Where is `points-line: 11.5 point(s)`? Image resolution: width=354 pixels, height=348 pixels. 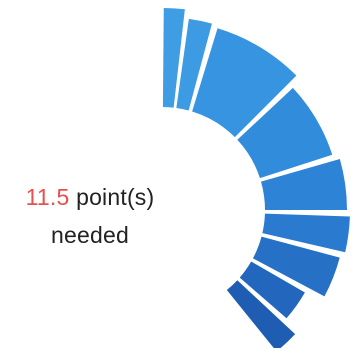 points-line: 11.5 point(s) is located at coordinates (90, 197).